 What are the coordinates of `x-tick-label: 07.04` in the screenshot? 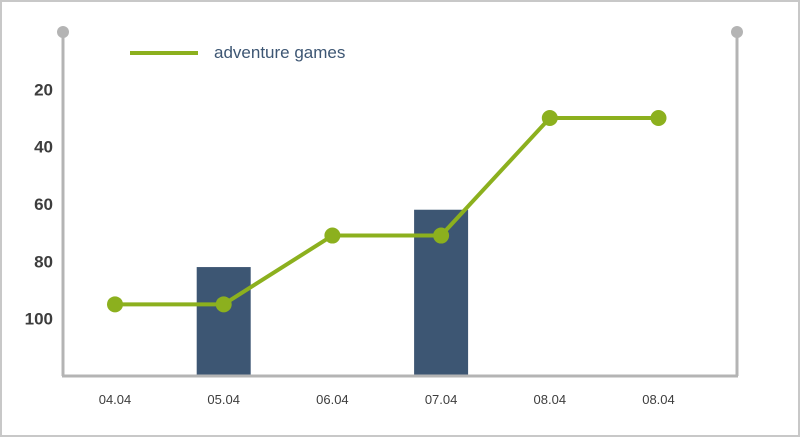 It's located at (441, 399).